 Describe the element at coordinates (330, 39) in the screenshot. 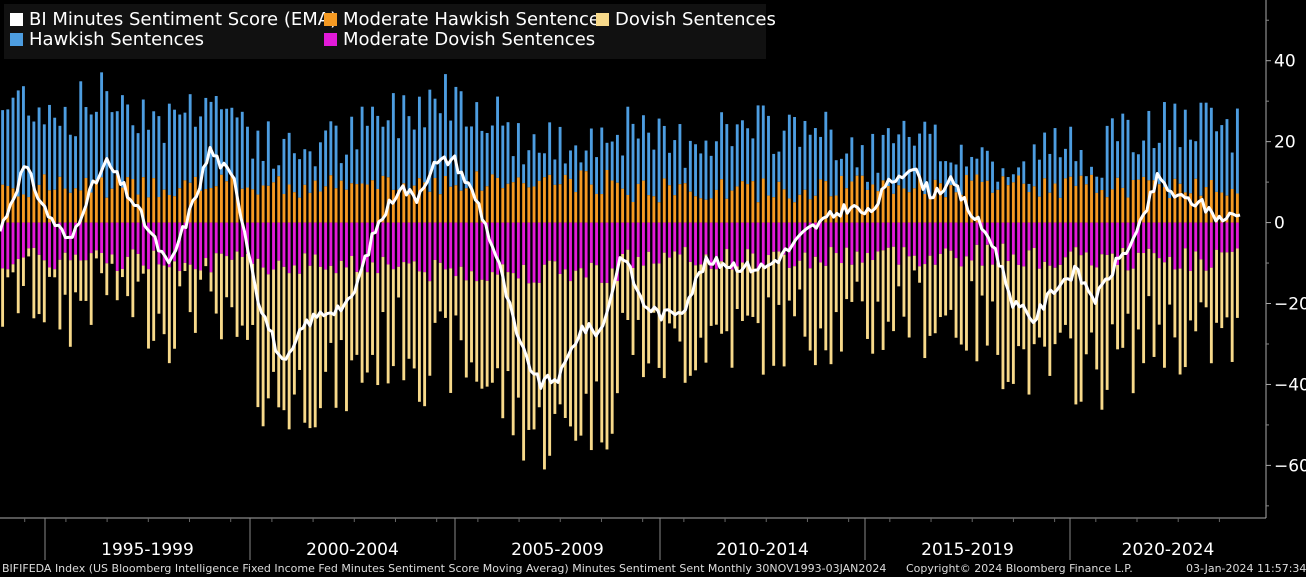

I see `legend-swatch-moderate-dovish` at that location.